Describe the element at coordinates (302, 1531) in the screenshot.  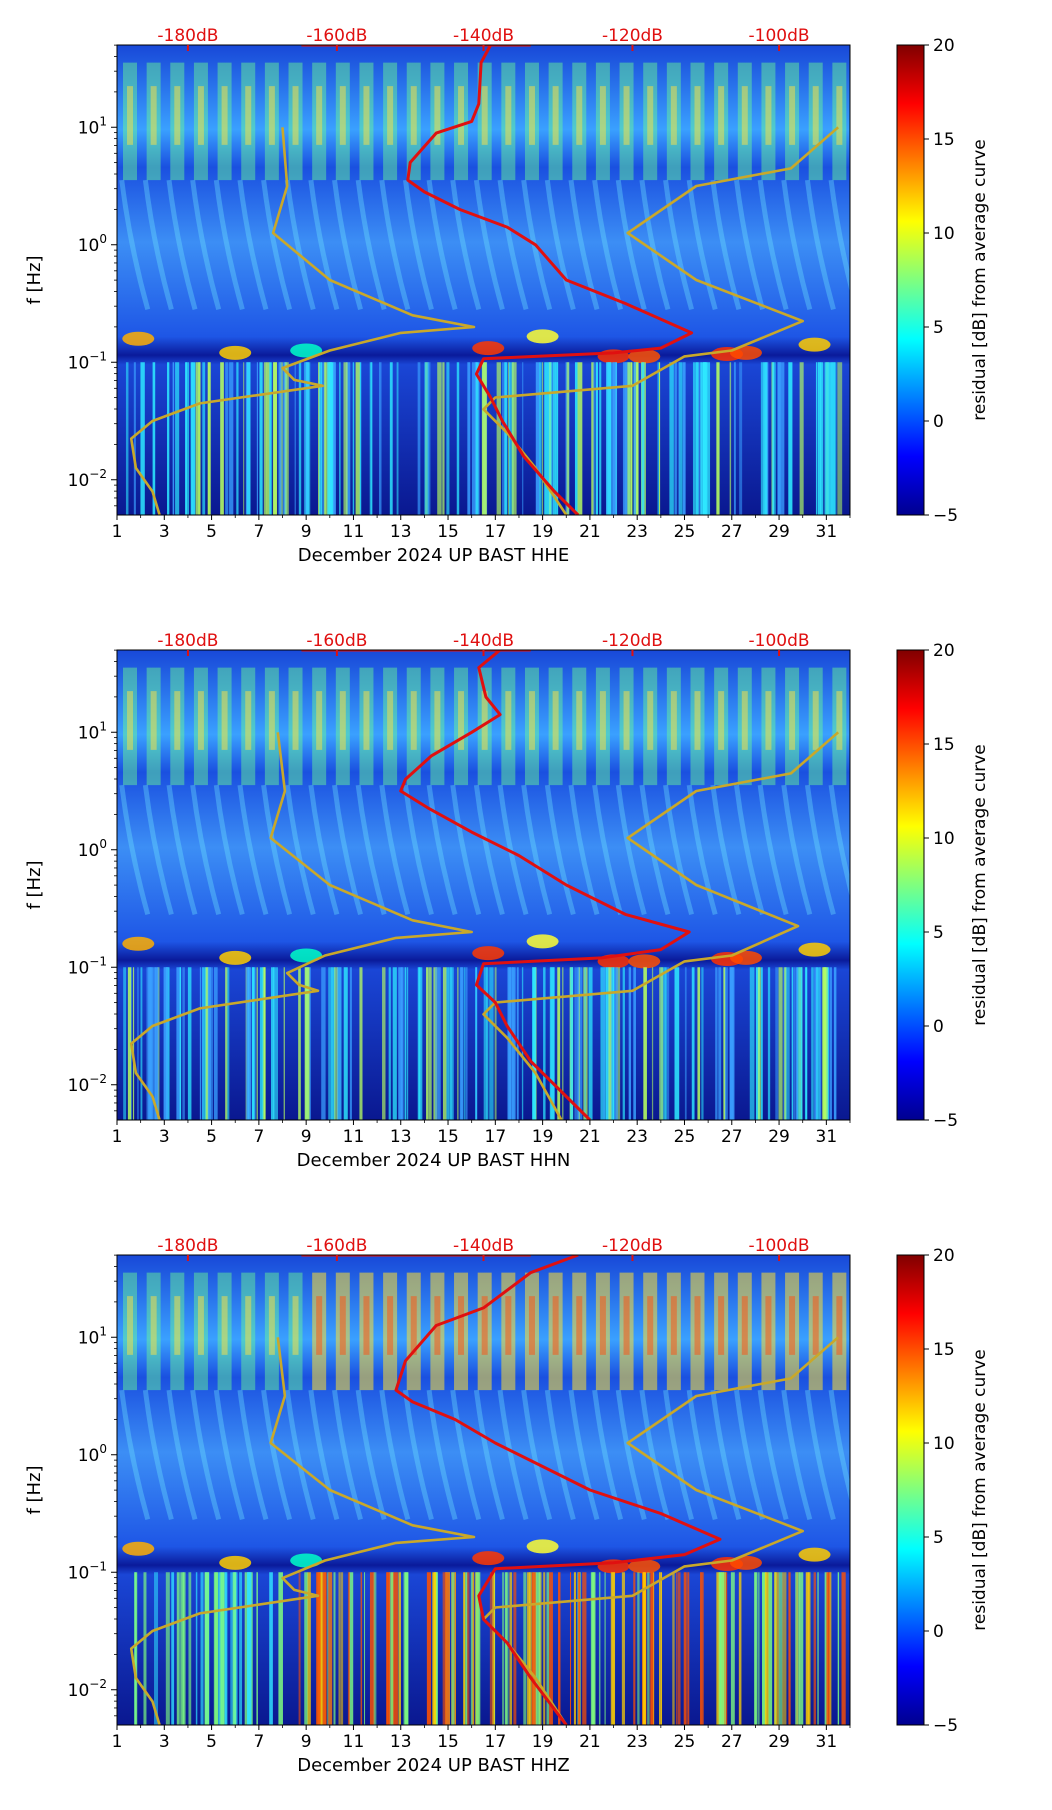
I see `gold-noise-curve-left` at that location.